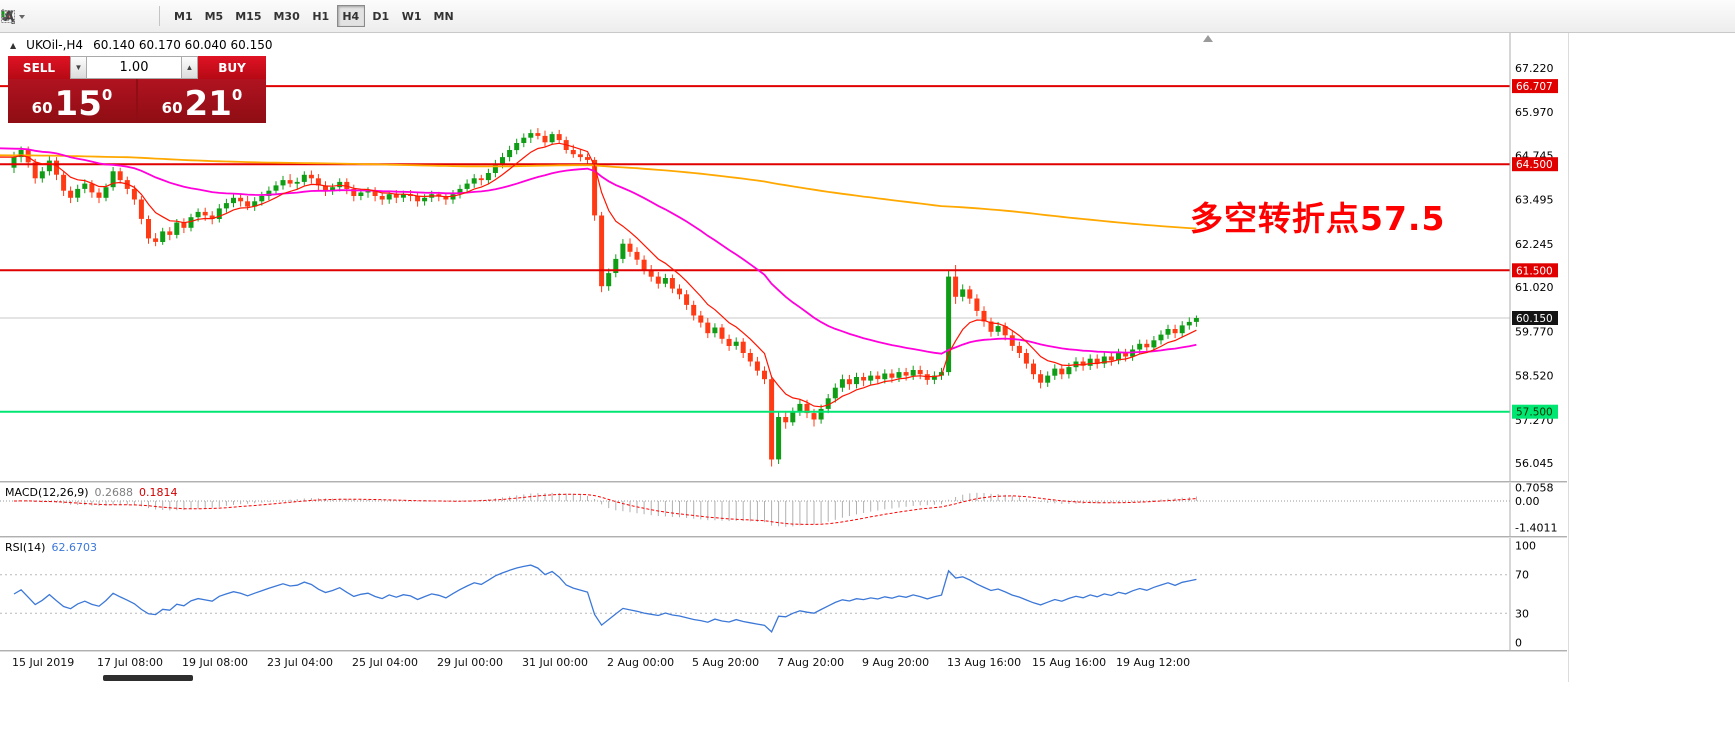 The width and height of the screenshot is (1735, 751). Describe the element at coordinates (1534, 200) in the screenshot. I see `svg-text: 63.495` at that location.